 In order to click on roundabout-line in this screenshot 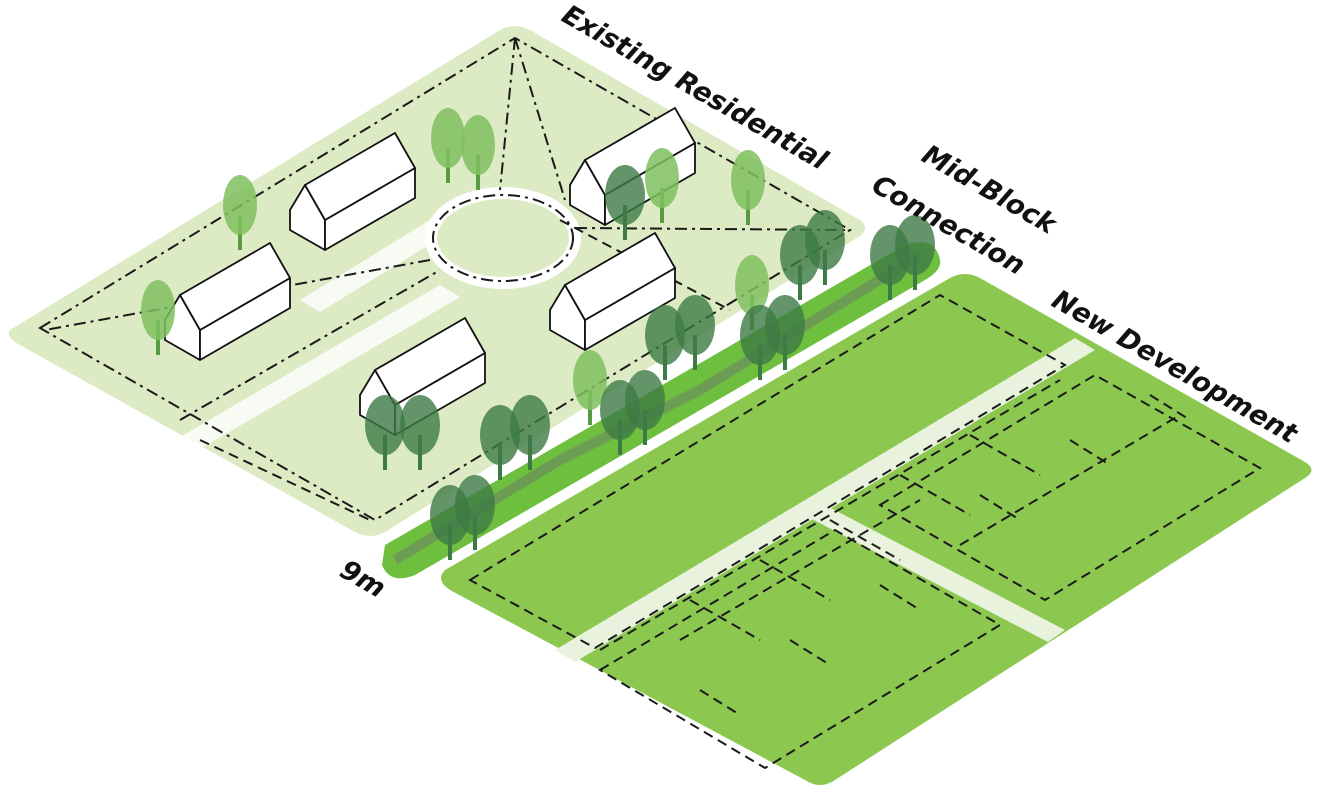, I will do `click(503, 238)`.